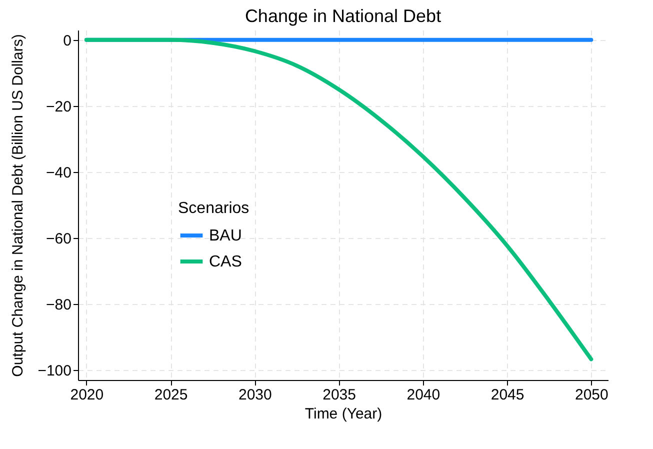  I want to click on x-tick-label: 2050, so click(591, 395).